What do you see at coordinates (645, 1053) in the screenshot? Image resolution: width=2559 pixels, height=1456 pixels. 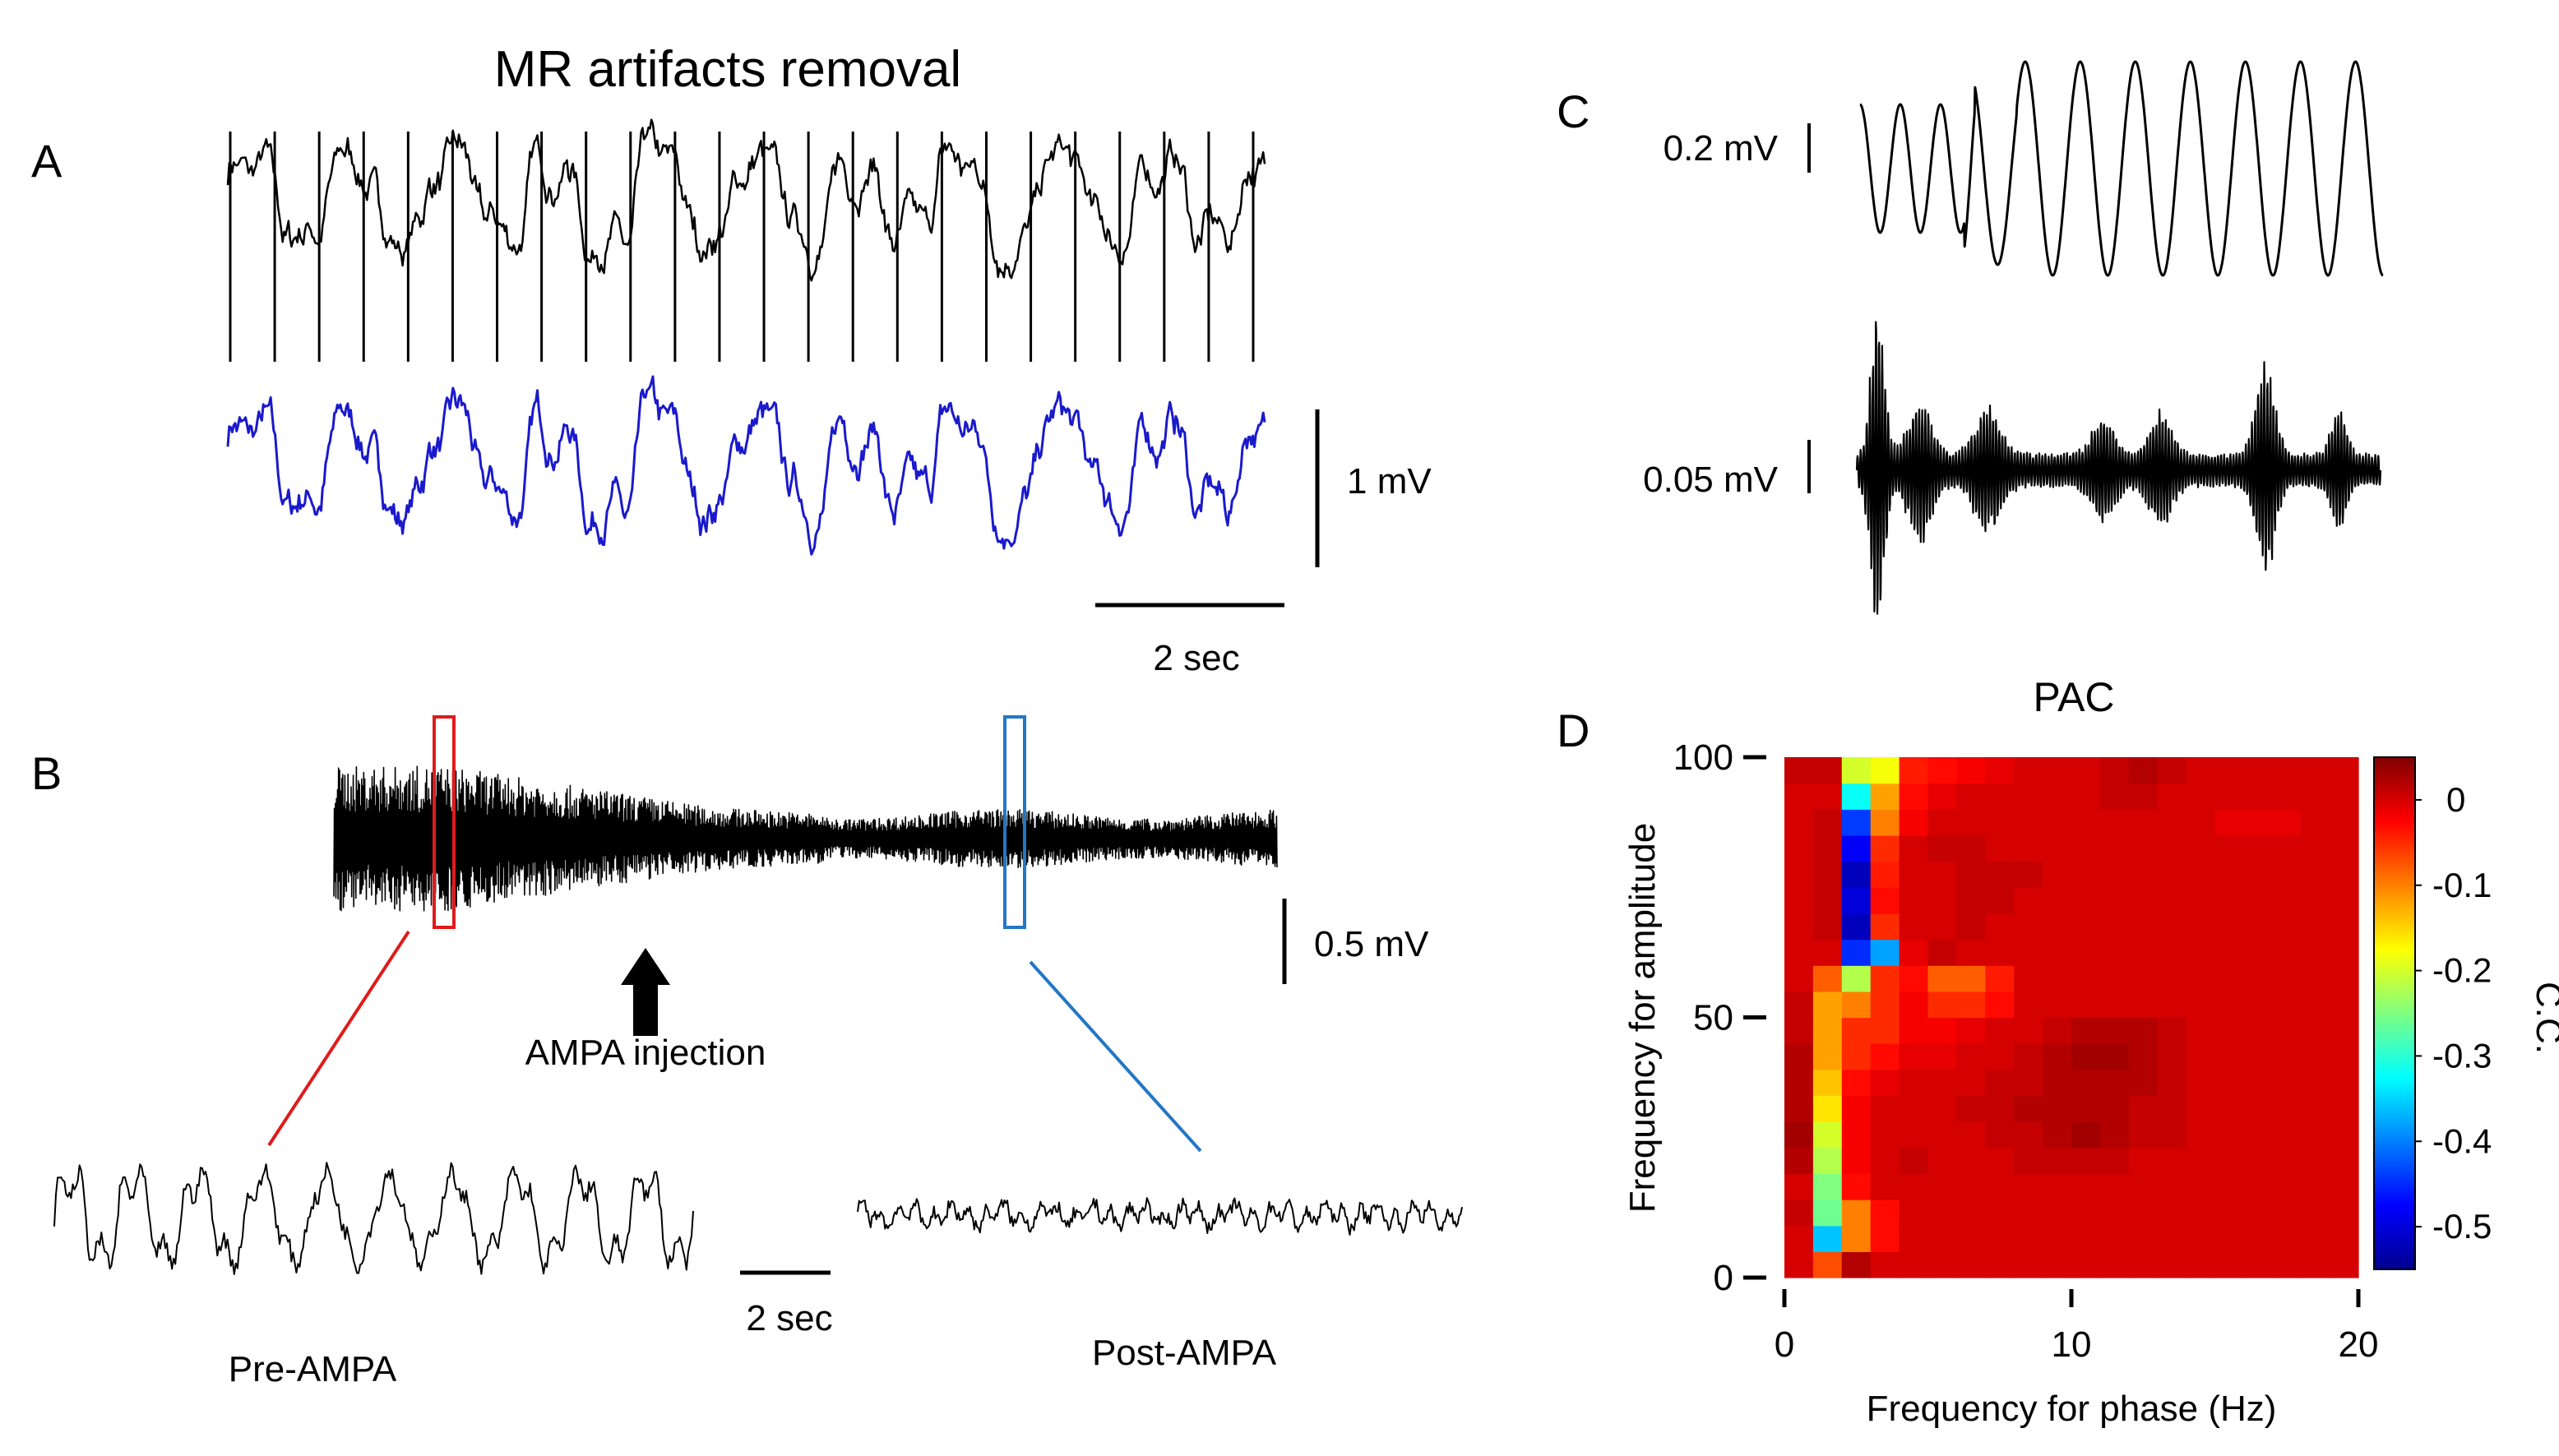 I see `ampa-injection-label: AMPA injection` at bounding box center [645, 1053].